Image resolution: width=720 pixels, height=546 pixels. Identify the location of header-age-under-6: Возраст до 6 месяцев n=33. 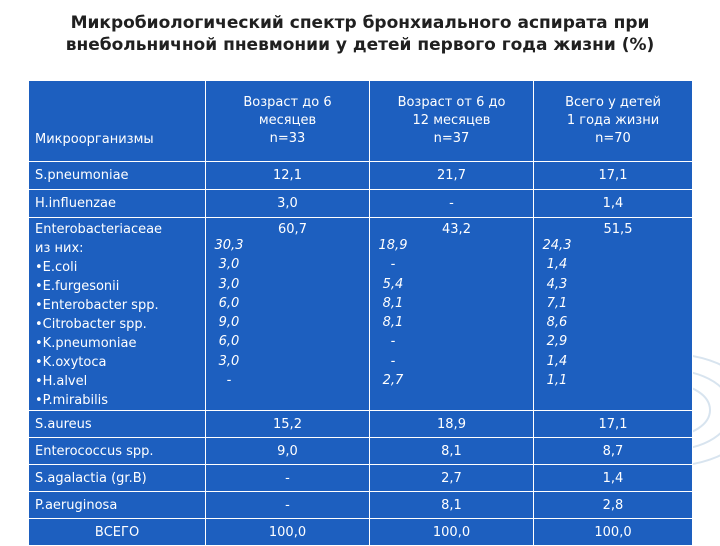
(287, 121).